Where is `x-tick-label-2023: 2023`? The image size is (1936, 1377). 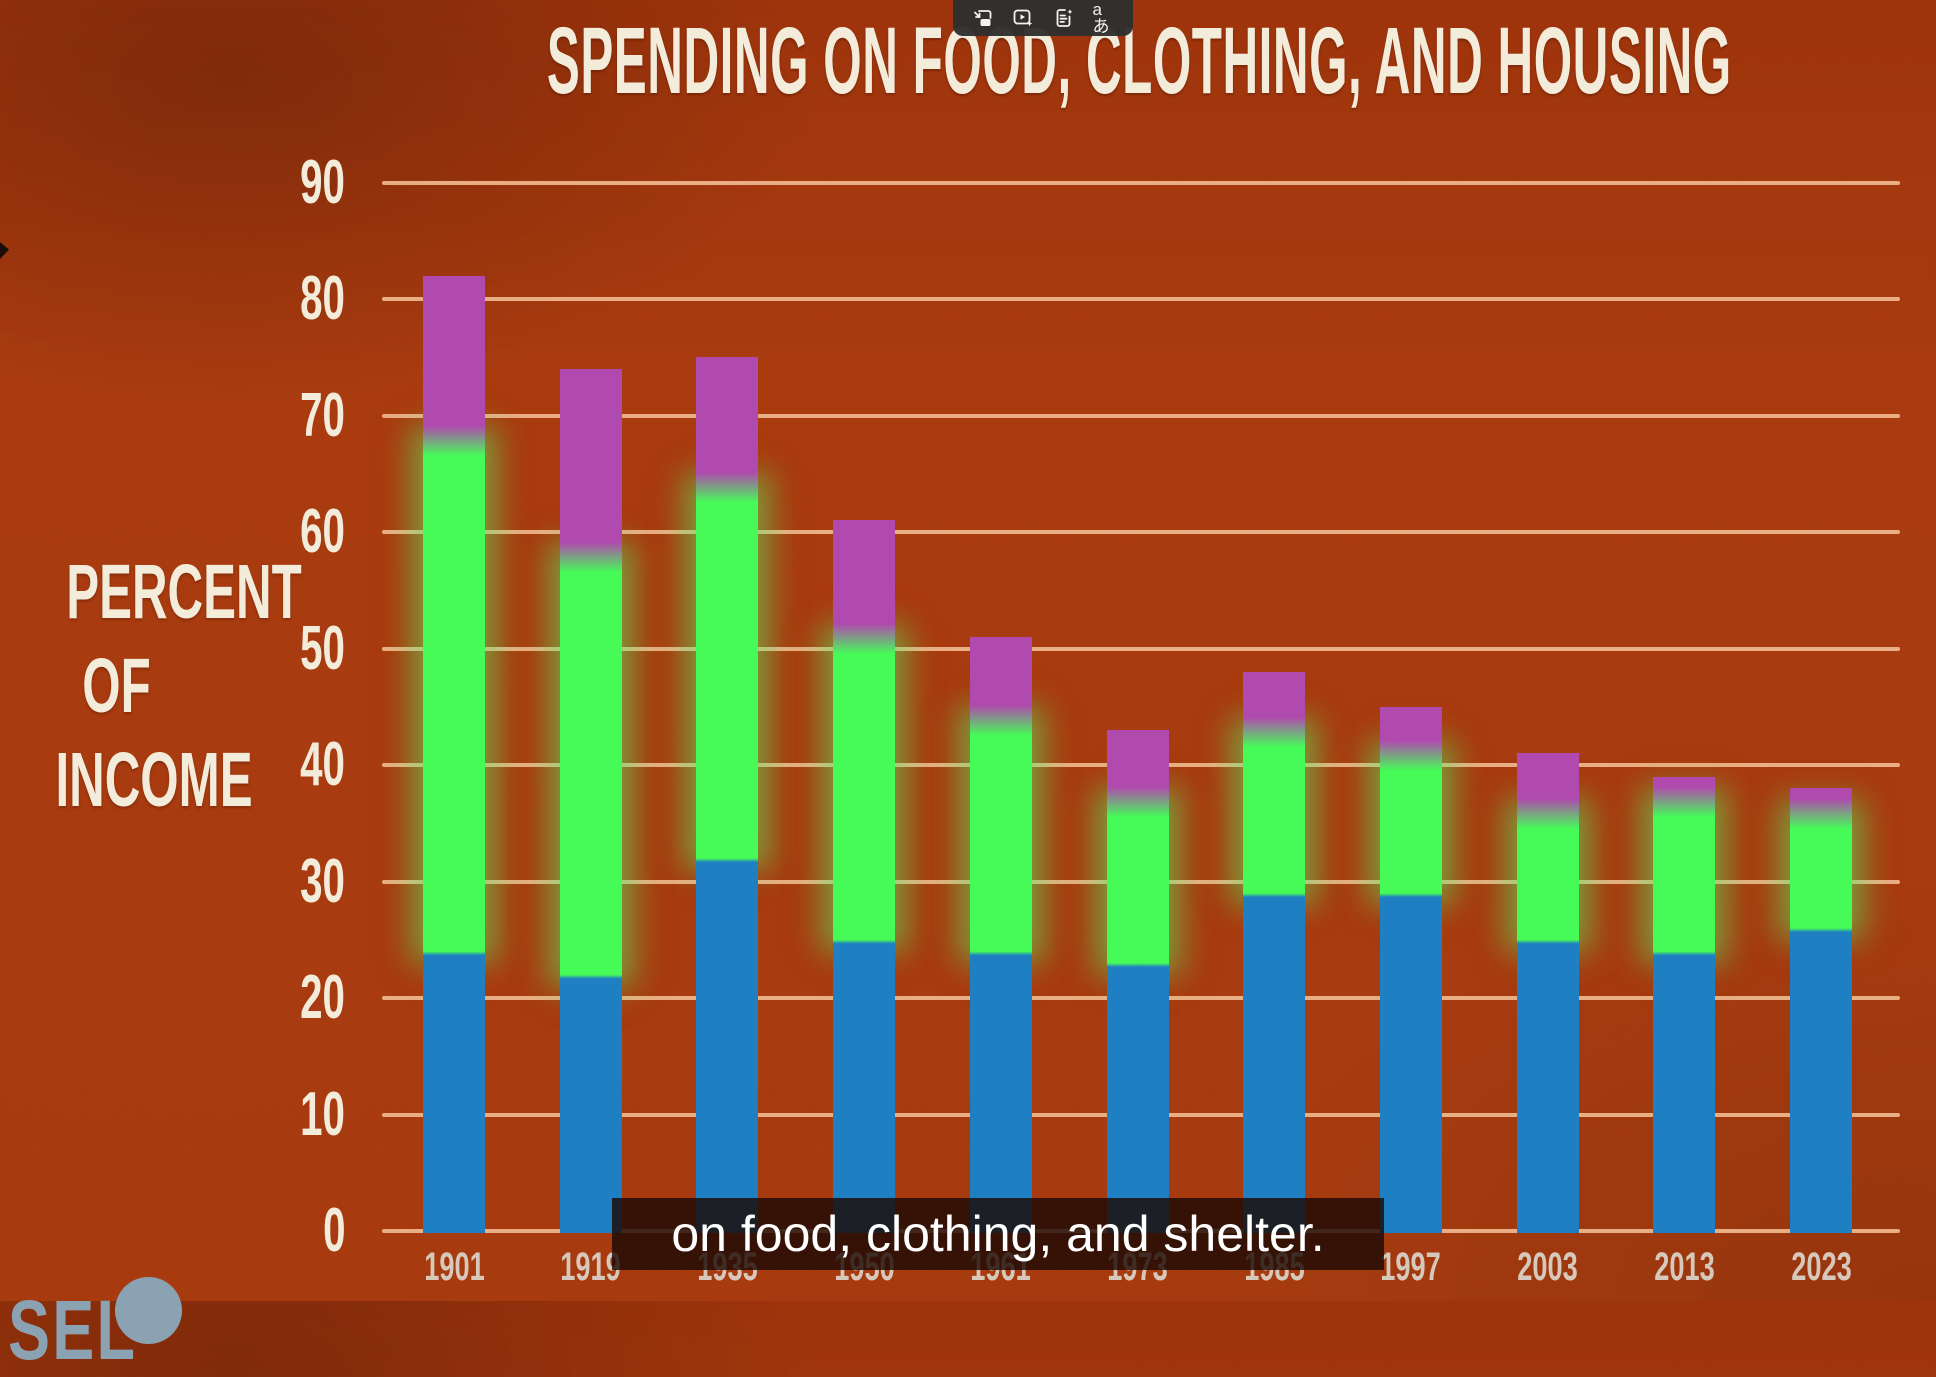 x-tick-label-2023: 2023 is located at coordinates (1821, 1267).